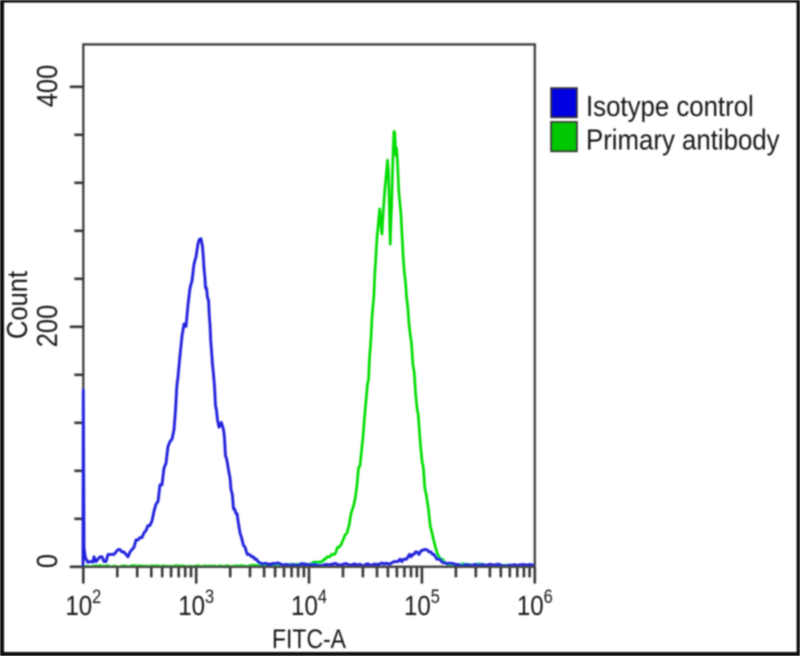 The image size is (800, 656). Describe the element at coordinates (46, 326) in the screenshot. I see `svg-text: 200` at that location.